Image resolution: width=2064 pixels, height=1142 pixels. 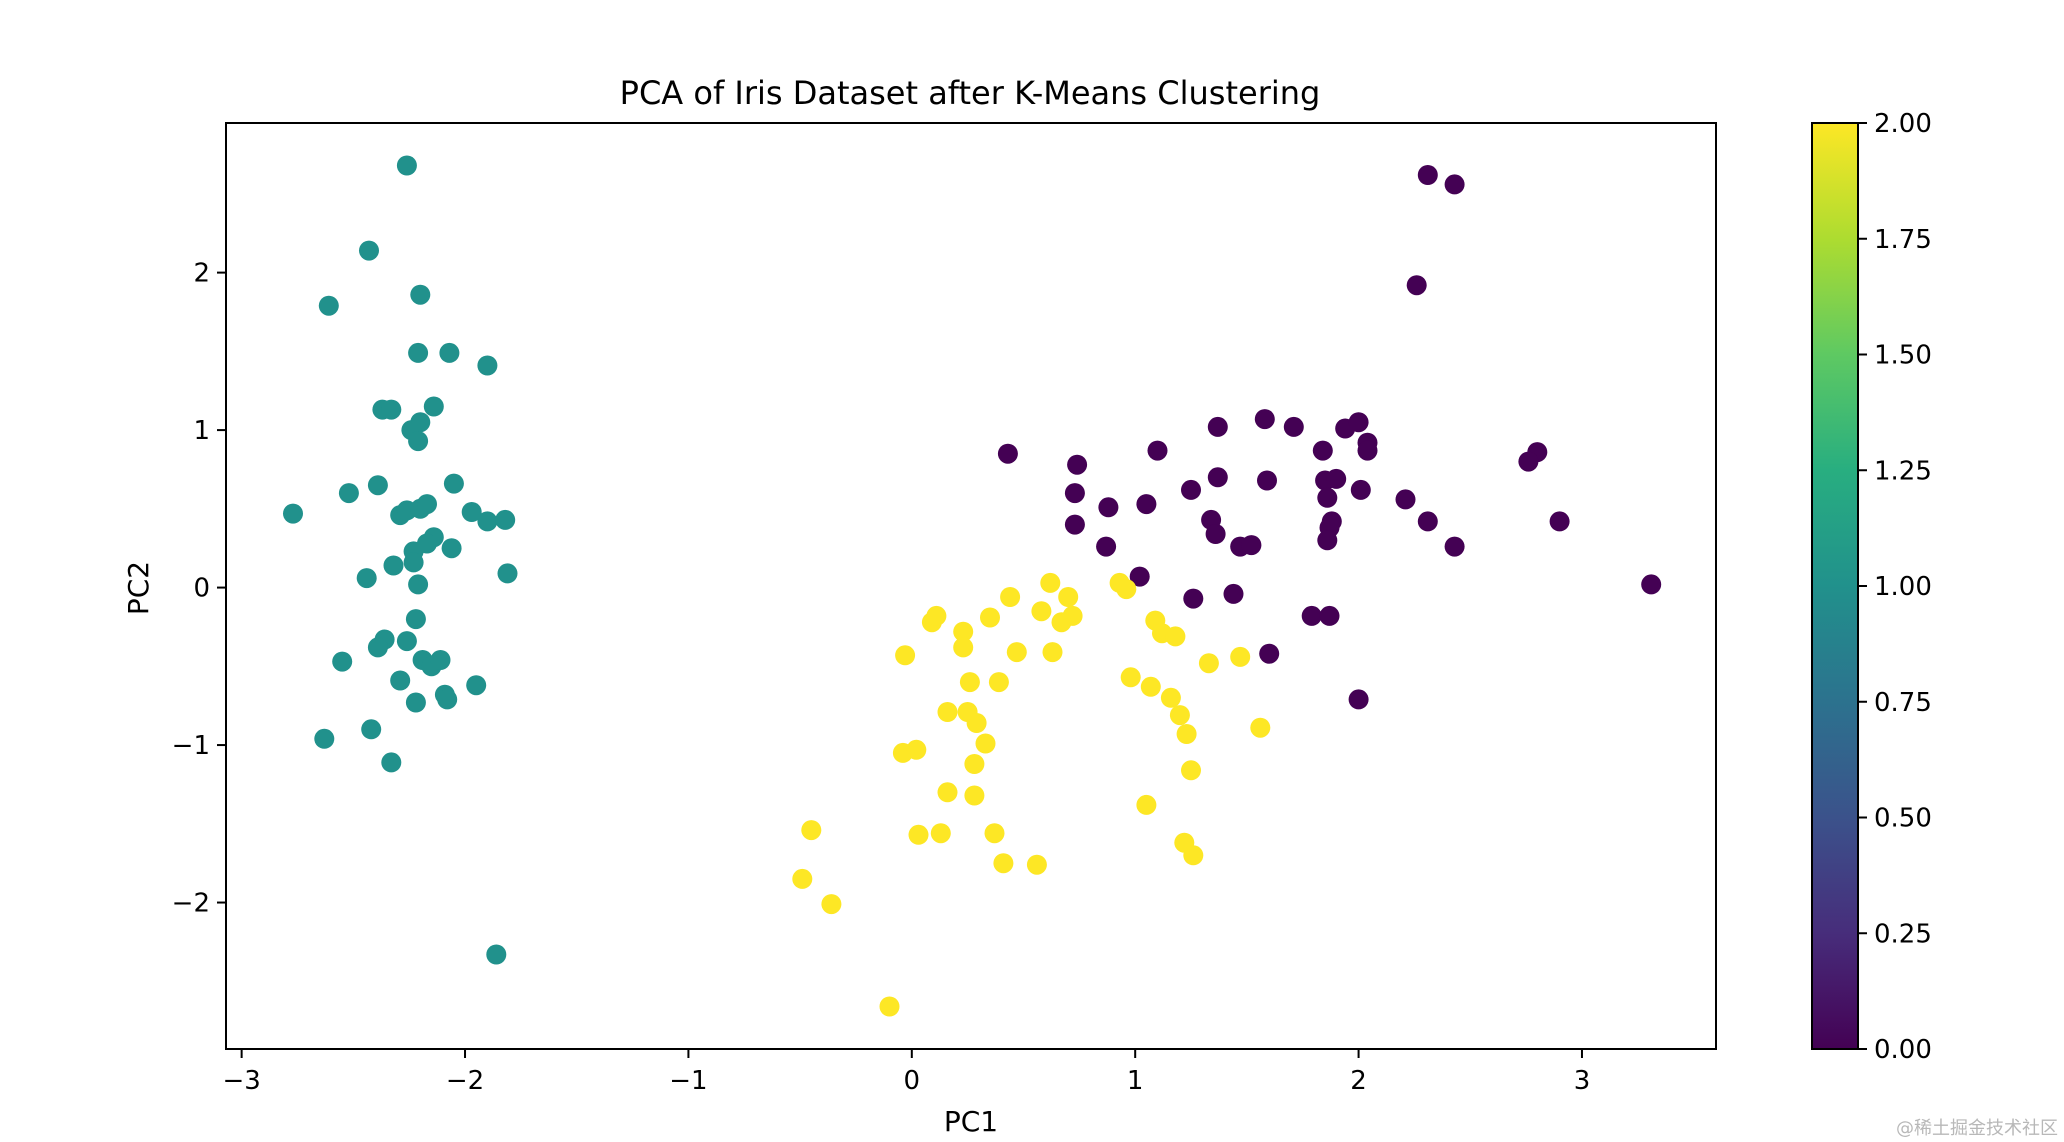 I want to click on y-axis-ticks: −2 −1 0 1 2, so click(x=199, y=589).